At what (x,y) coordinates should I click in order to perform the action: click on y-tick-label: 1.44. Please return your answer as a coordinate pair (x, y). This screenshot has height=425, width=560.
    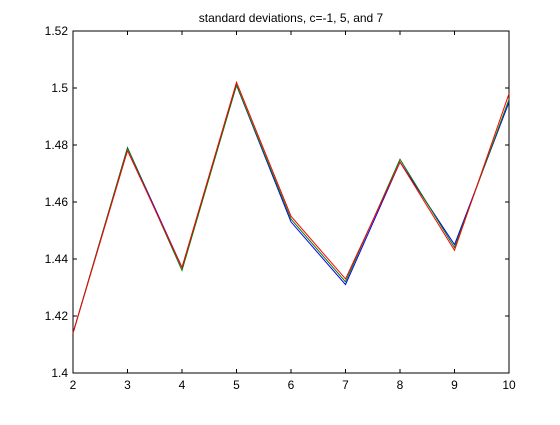
    Looking at the image, I should click on (57, 259).